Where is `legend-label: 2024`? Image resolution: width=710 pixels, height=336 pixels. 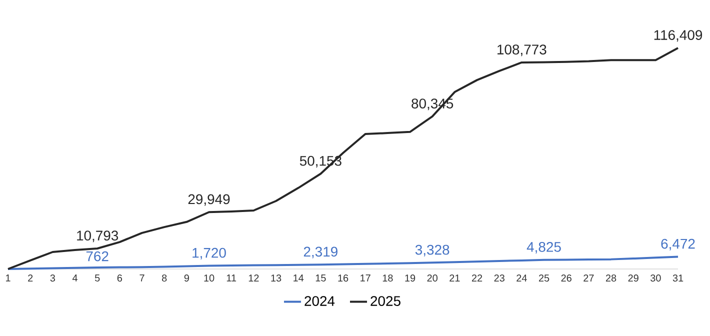
legend-label: 2024 is located at coordinates (319, 301).